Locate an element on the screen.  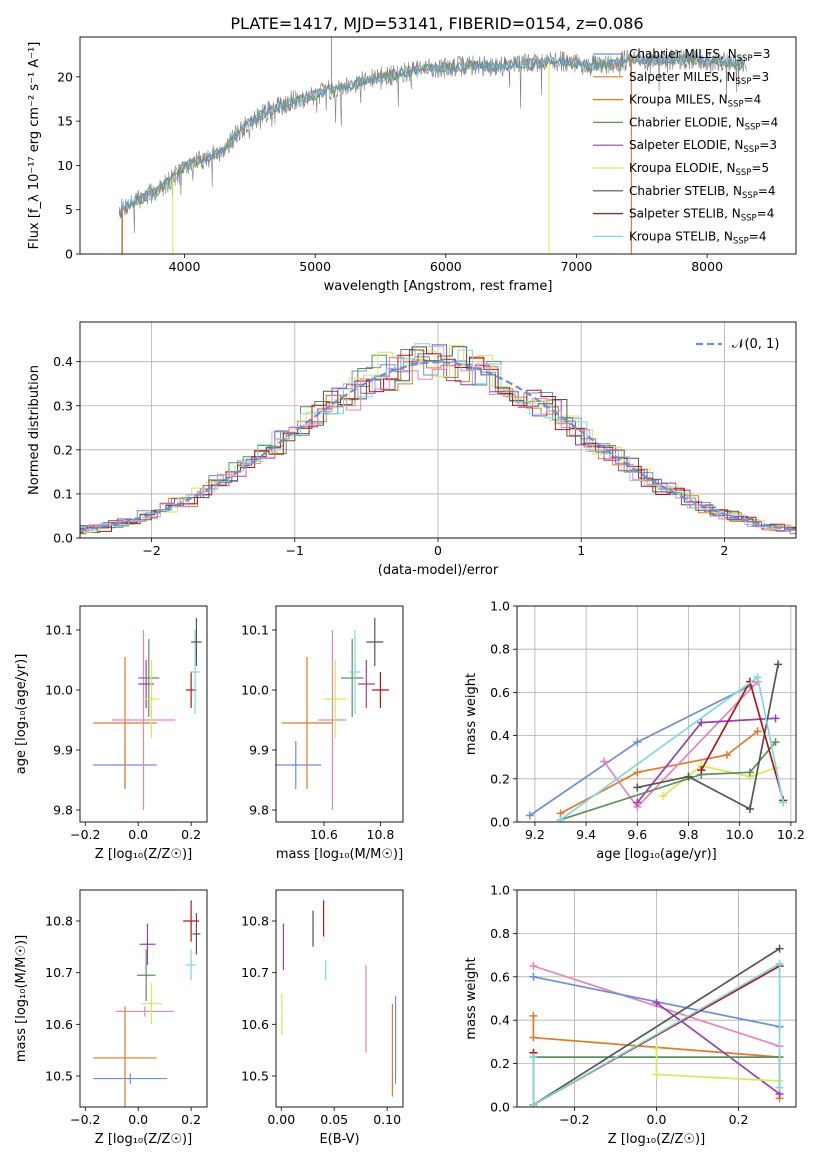
x-tick-label: −2 is located at coordinates (151, 550).